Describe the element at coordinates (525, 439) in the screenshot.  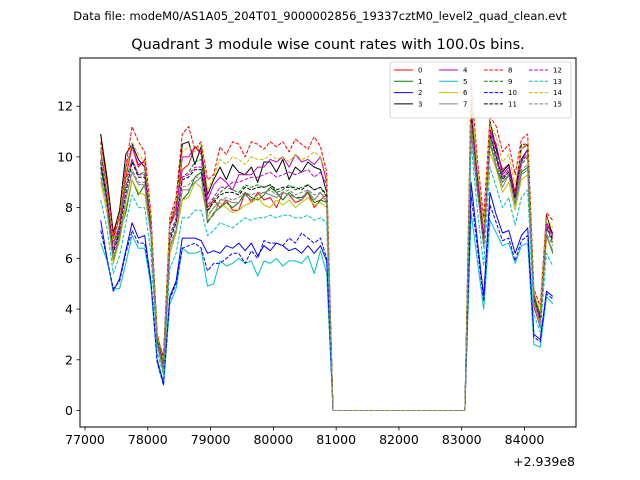
I see `x-tick-label: 84000` at that location.